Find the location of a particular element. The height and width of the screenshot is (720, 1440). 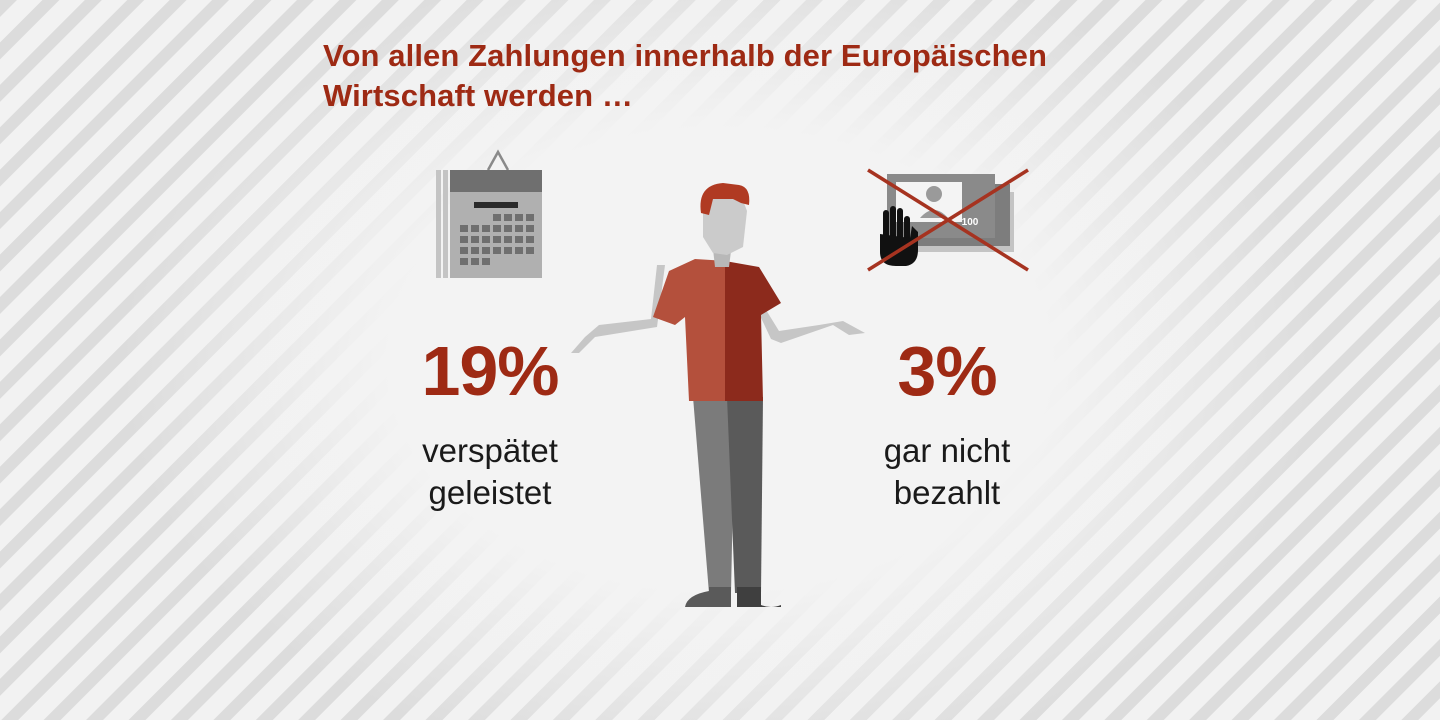

crossed-out-banknote-icon: 100 is located at coordinates (948, 220).